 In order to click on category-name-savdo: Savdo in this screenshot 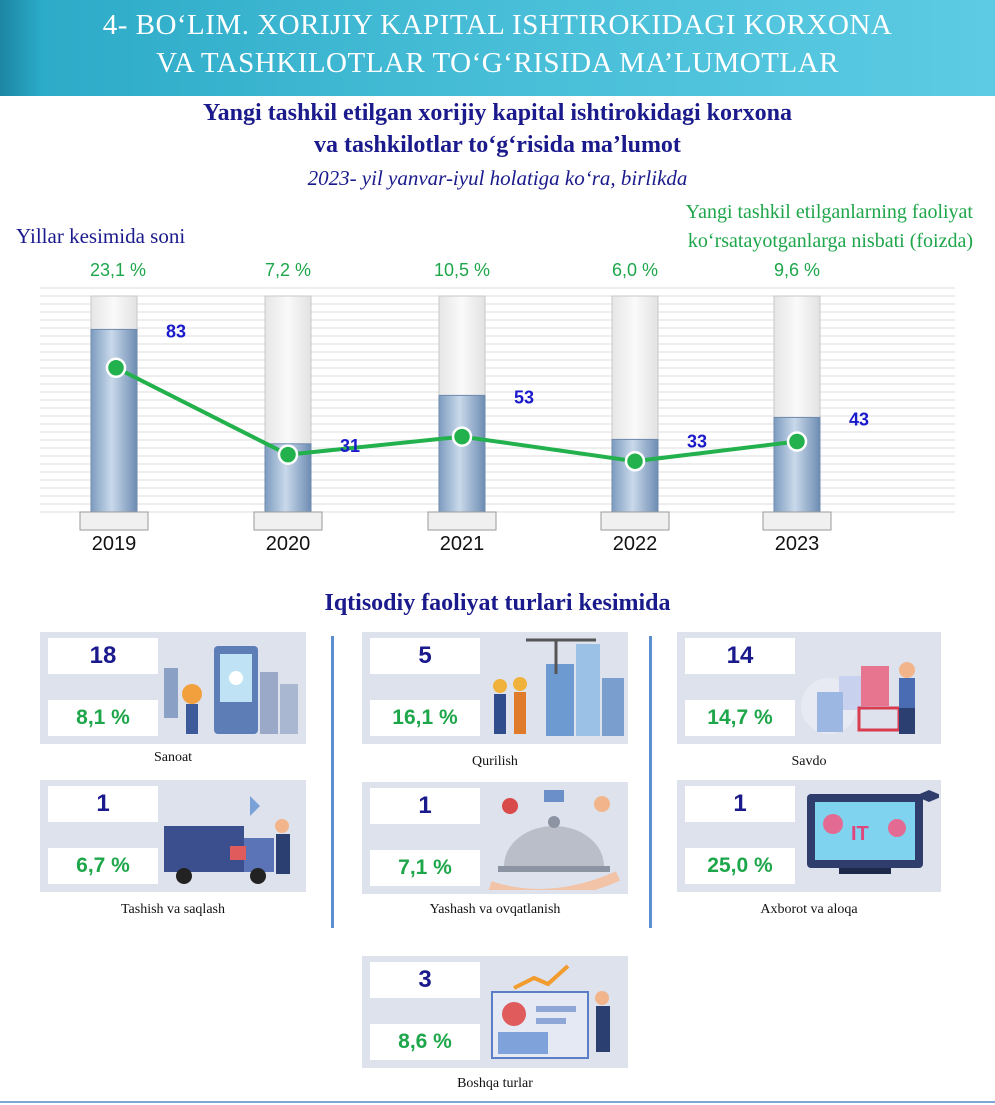, I will do `click(809, 761)`.